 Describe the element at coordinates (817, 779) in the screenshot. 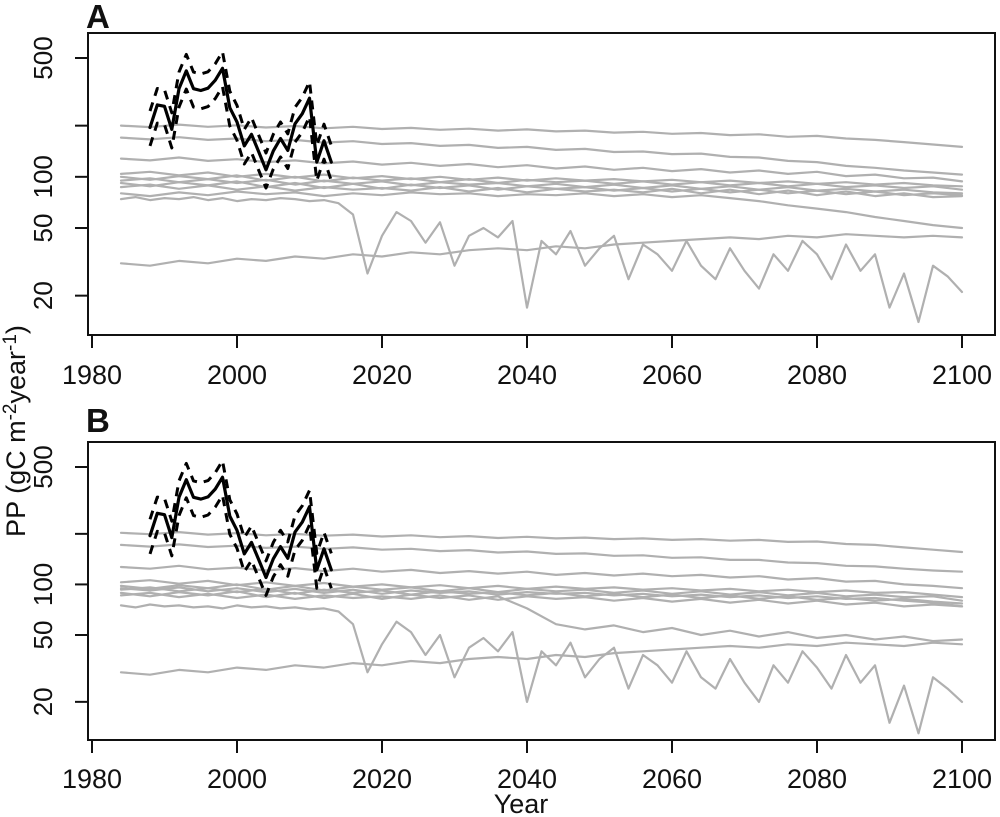

I see `x-tick-label-2080-b: 2080` at that location.